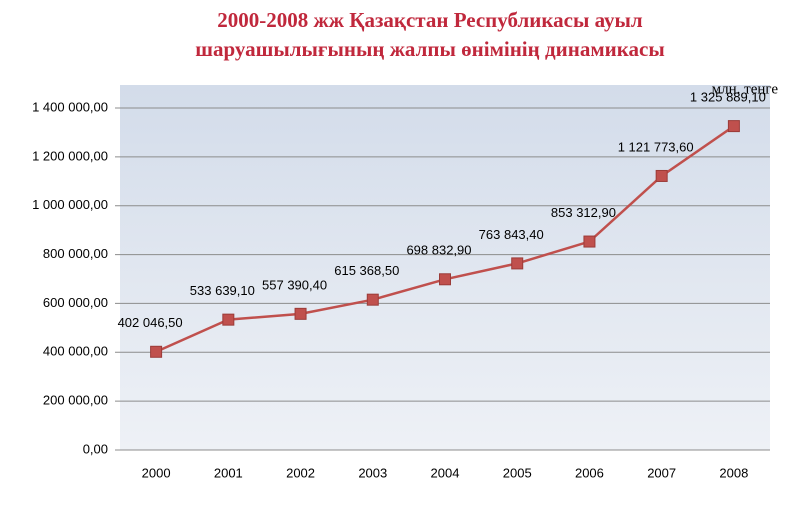 Image resolution: width=800 pixels, height=505 pixels. Describe the element at coordinates (228, 472) in the screenshot. I see `x-tick-label: 2001` at that location.